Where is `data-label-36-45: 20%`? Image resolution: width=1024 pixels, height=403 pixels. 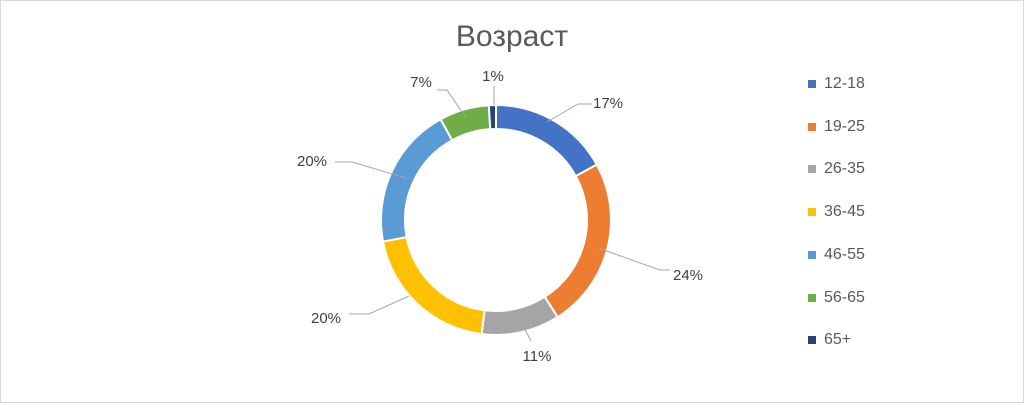 data-label-36-45: 20% is located at coordinates (326, 318).